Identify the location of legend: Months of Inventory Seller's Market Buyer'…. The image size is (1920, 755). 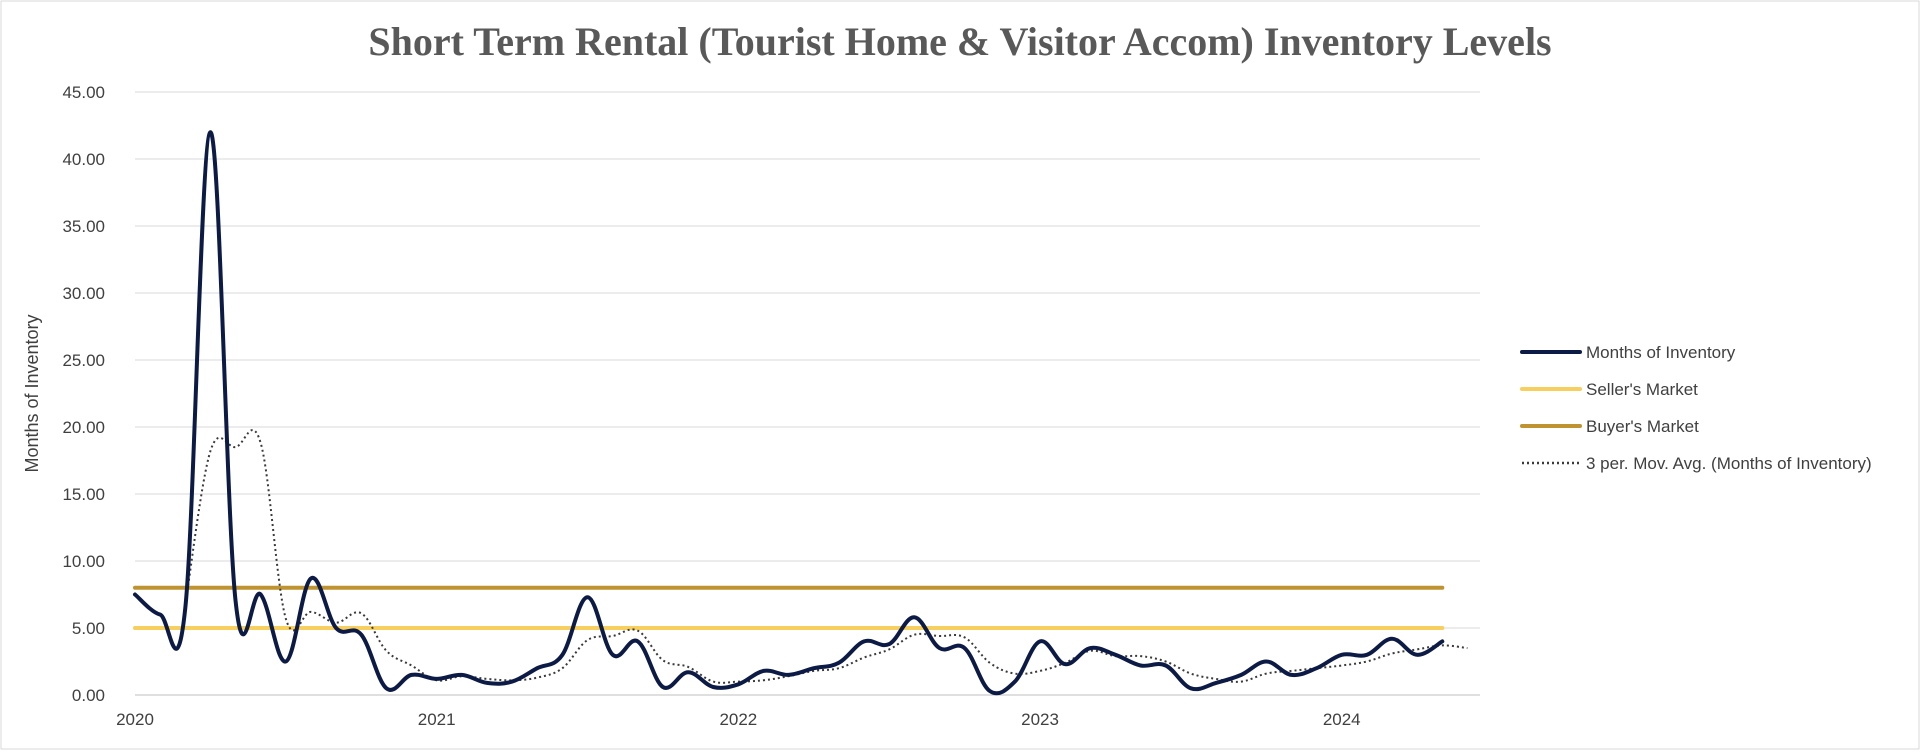
(1696, 408).